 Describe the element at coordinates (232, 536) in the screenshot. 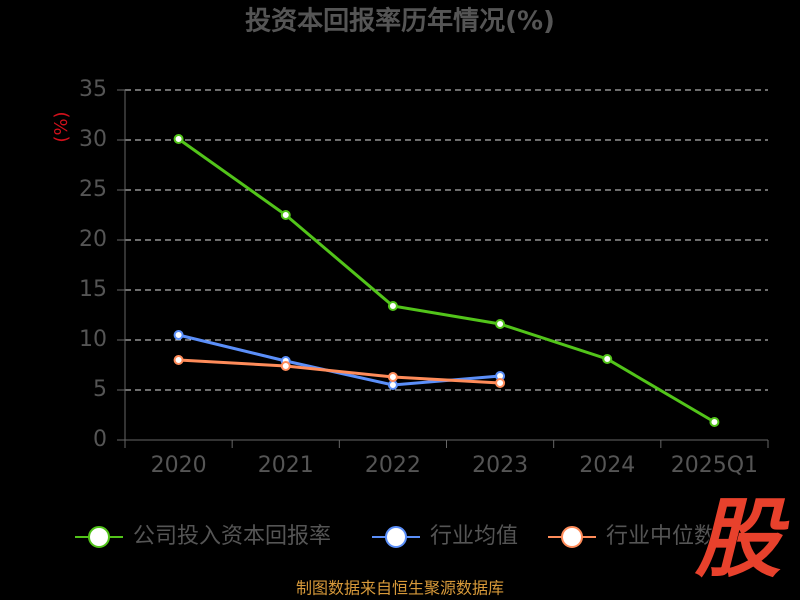

I see `legend-label: 公司投入资本回报率` at that location.